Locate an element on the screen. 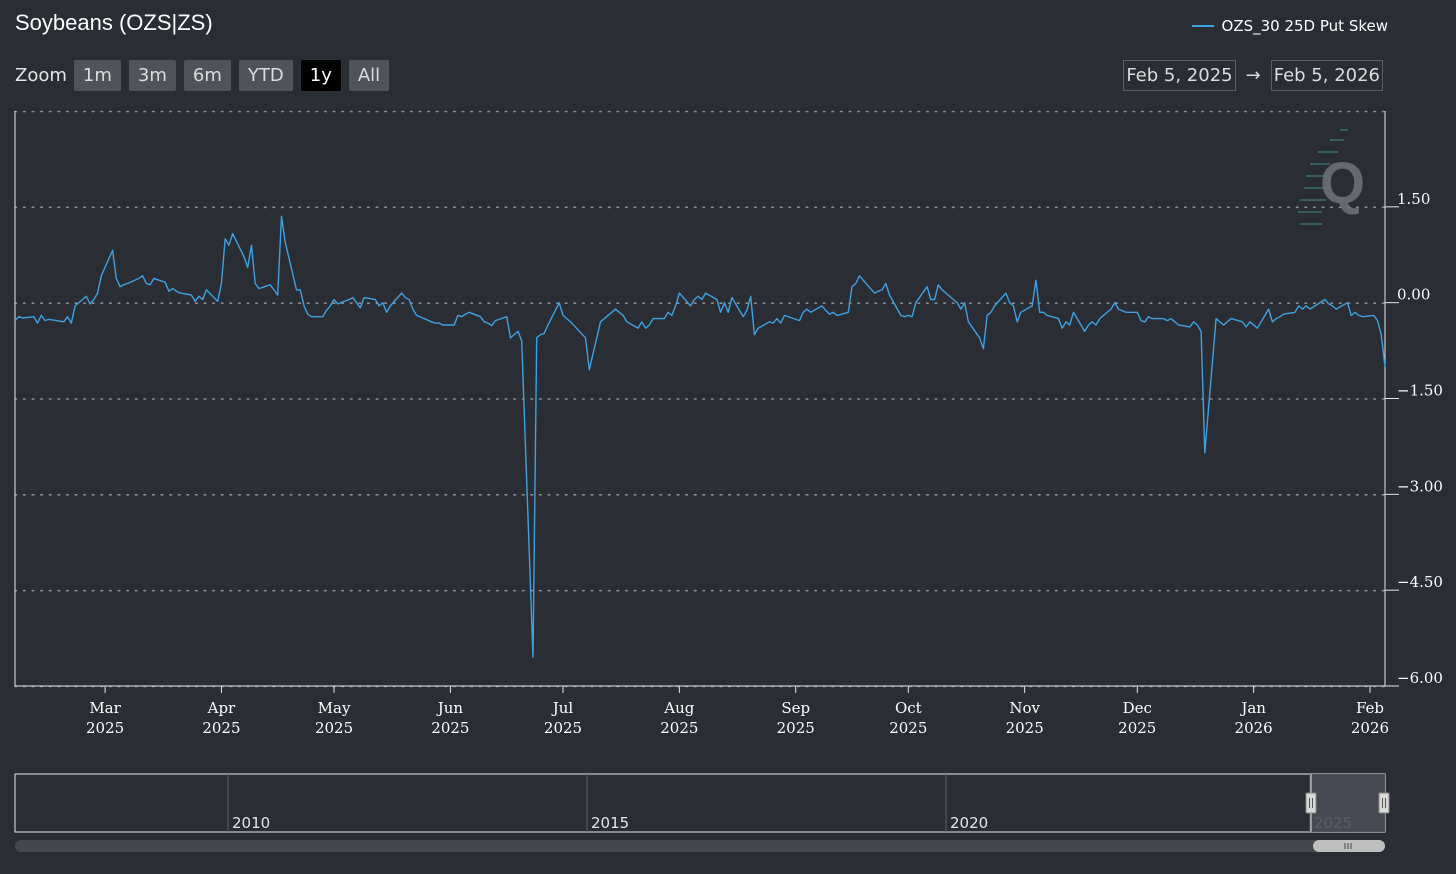  date-range: Feb 5, 2025 → Feb 5, 2026 is located at coordinates (1253, 75).